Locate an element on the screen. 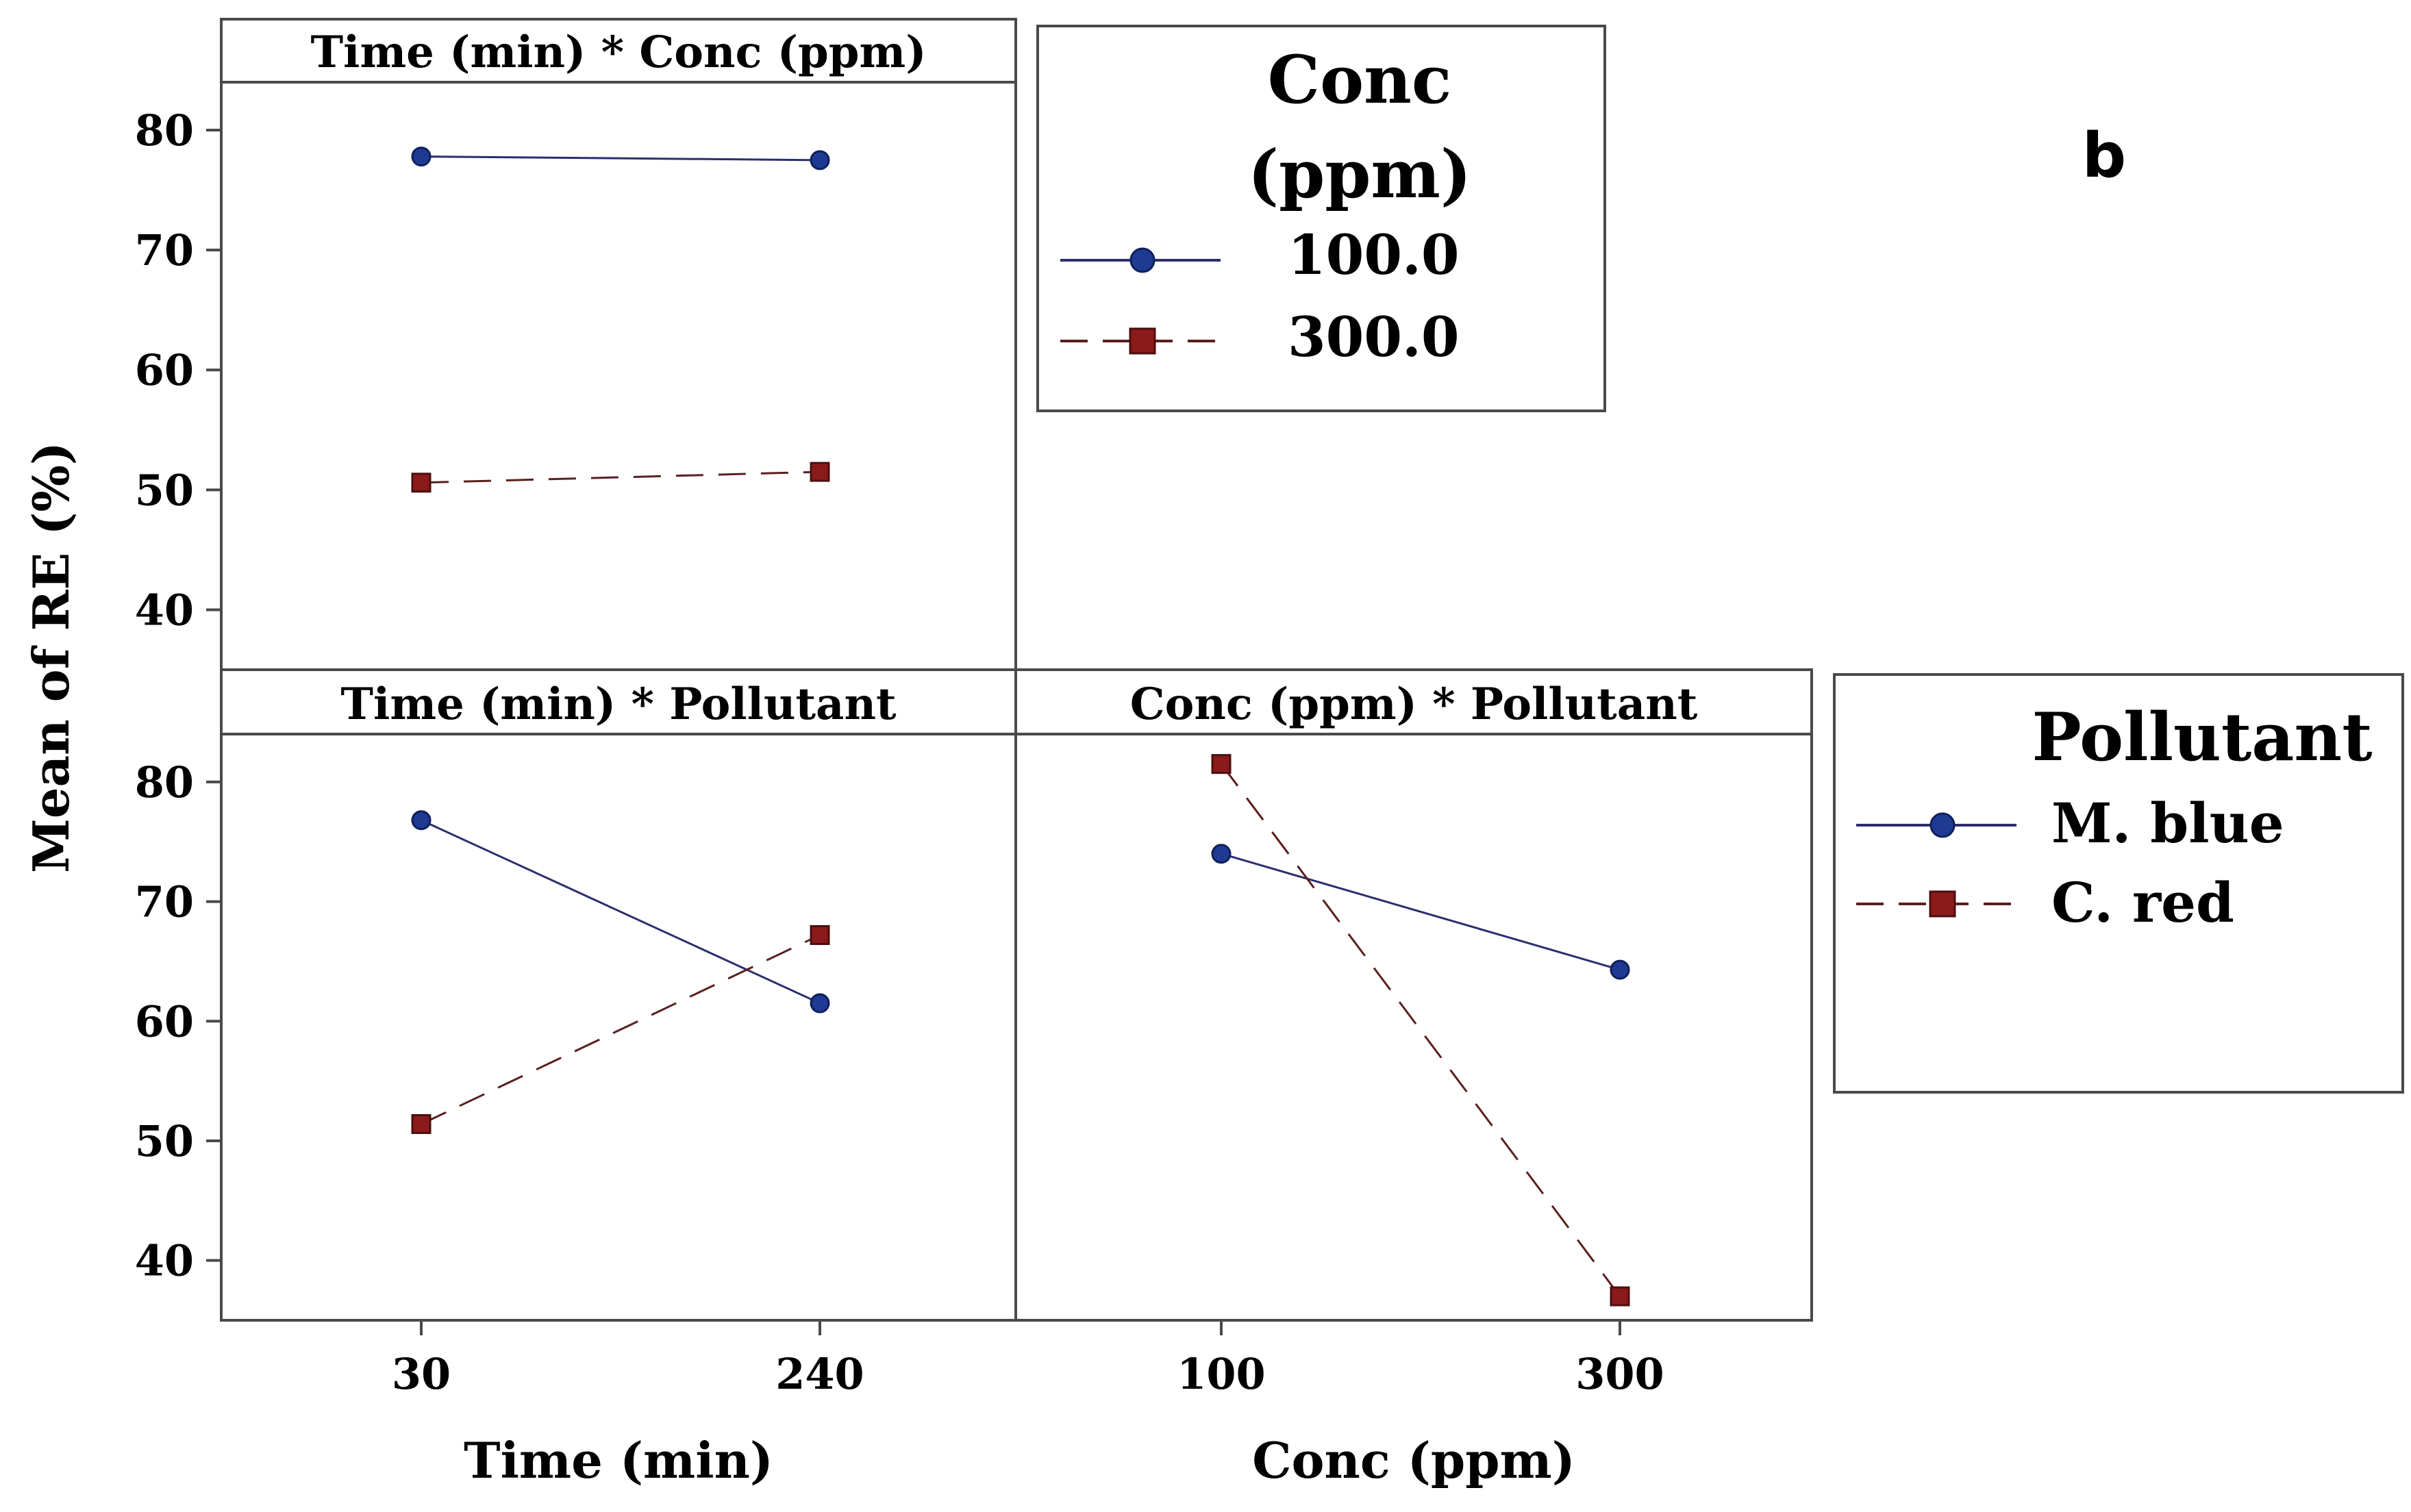 The width and height of the screenshot is (2411, 1512). panel-title: Time (min) * Conc (ppm) is located at coordinates (619, 52).